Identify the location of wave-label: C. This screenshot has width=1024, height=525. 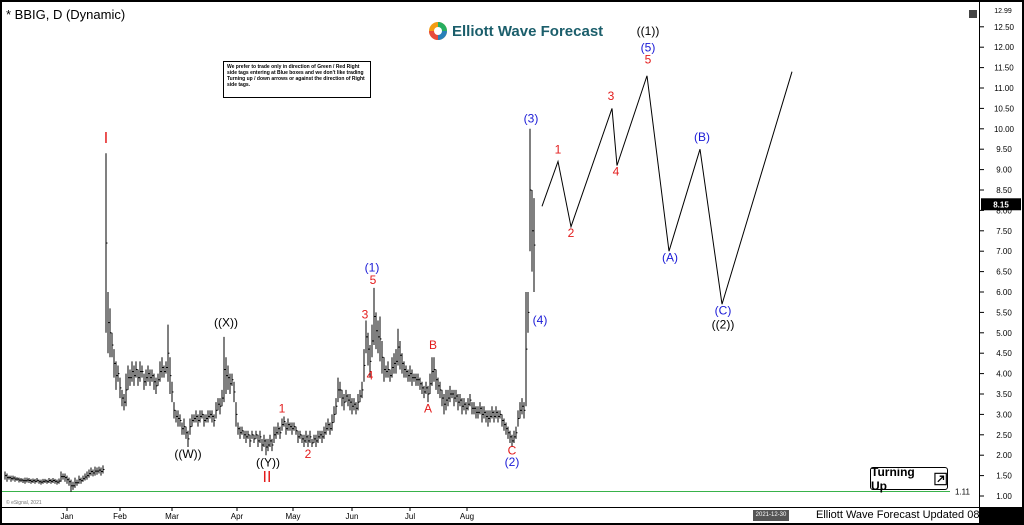
(512, 450).